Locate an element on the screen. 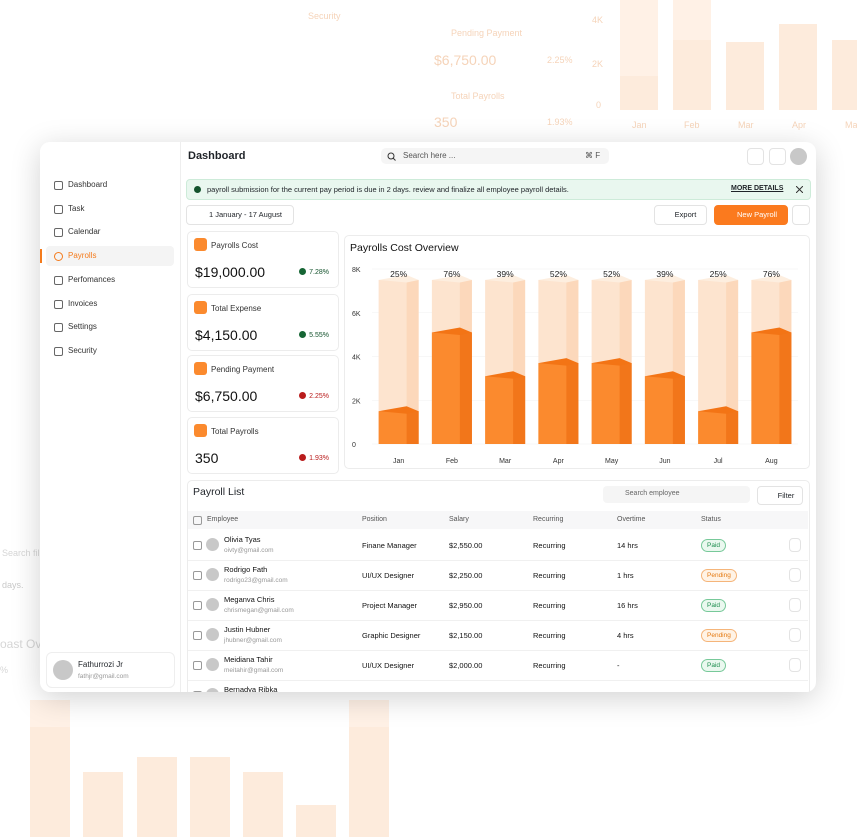 The width and height of the screenshot is (857, 837). nav-label: Security is located at coordinates (82, 350).